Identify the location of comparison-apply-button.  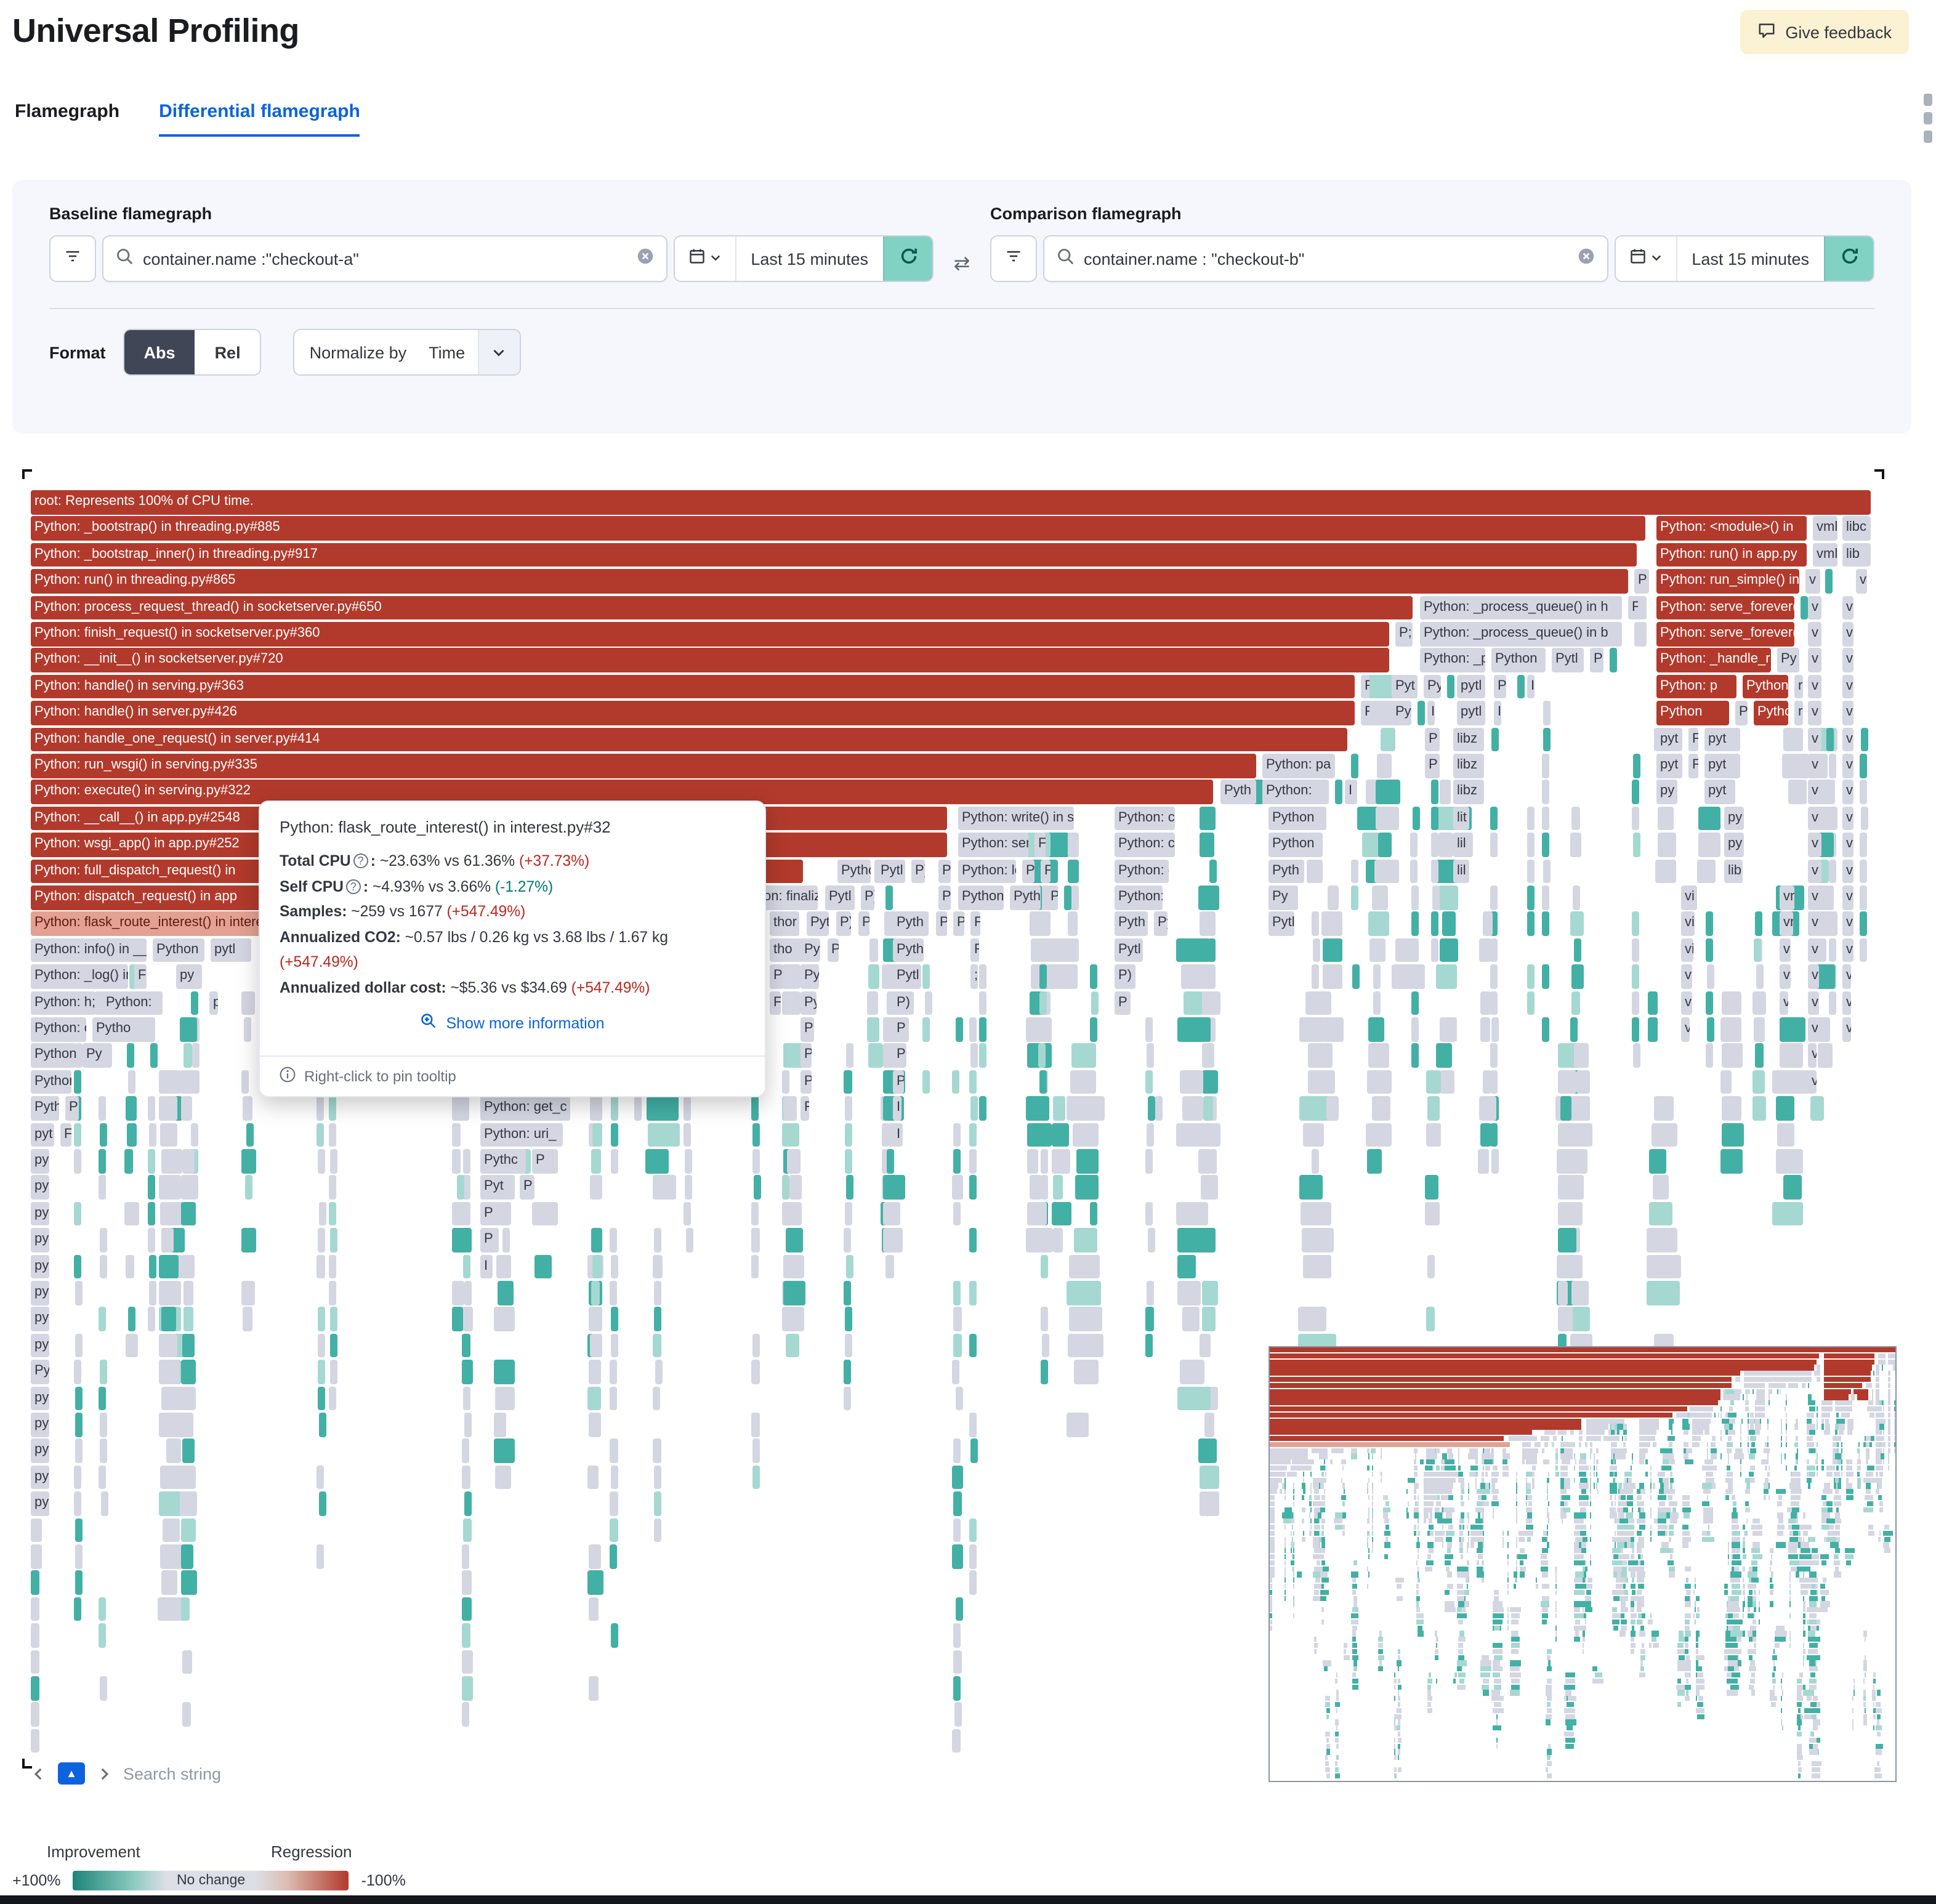
(1848, 258).